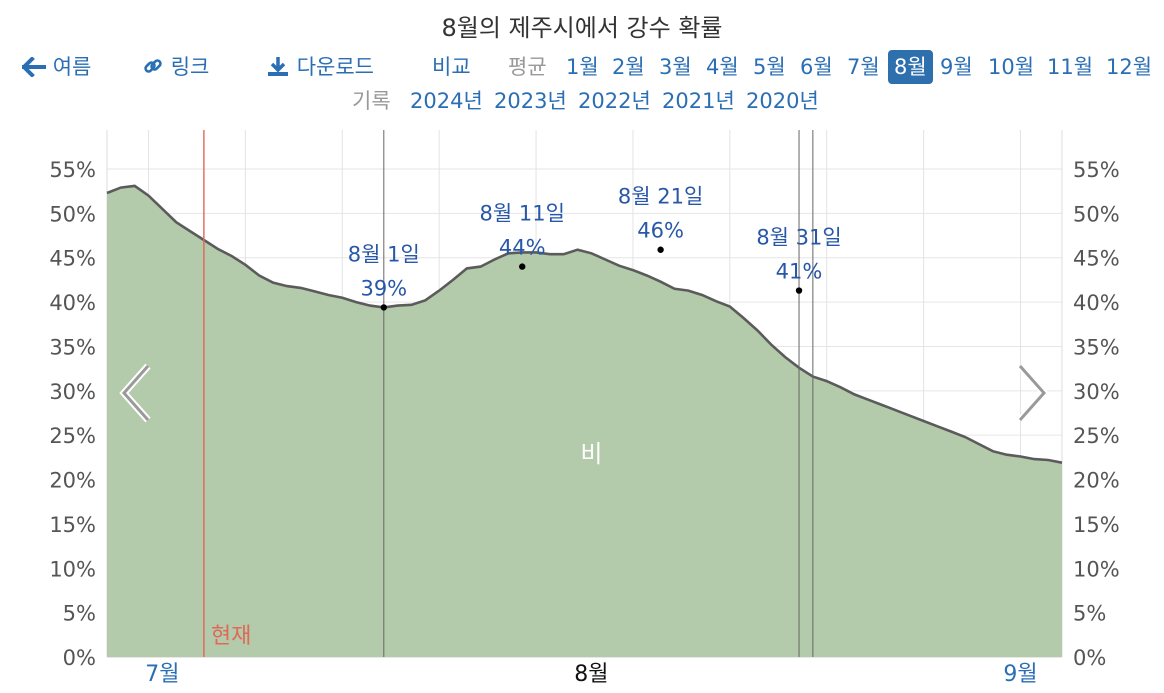 The image size is (1164, 693). Describe the element at coordinates (72, 67) in the screenshot. I see `back-label: 여름` at that location.